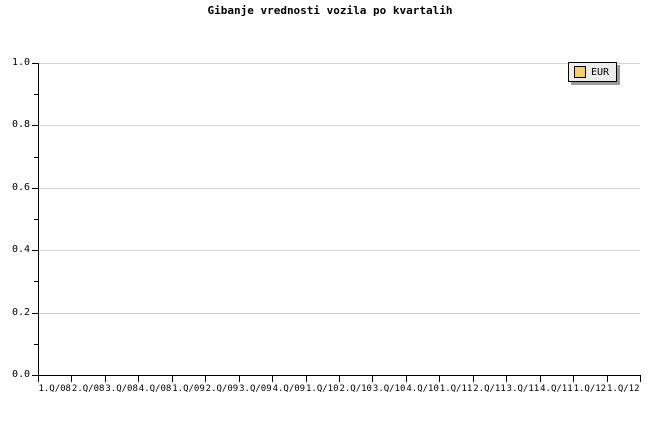 This screenshot has width=660, height=440. Describe the element at coordinates (20, 374) in the screenshot. I see `y-axis-tick-label: 0.0` at that location.